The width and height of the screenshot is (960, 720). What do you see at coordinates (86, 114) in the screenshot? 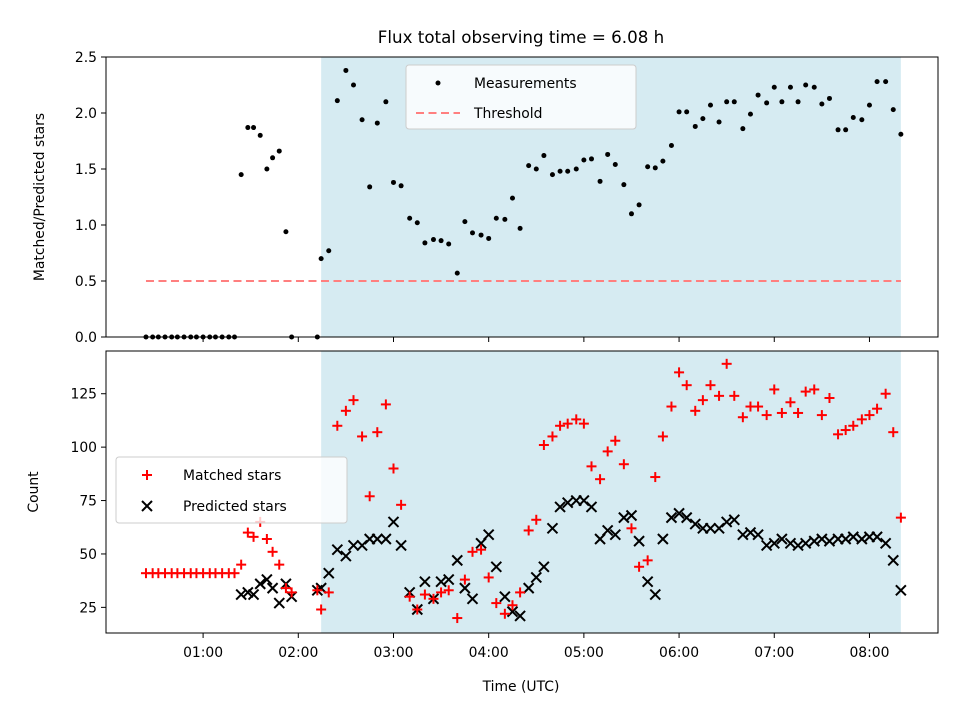
I see `y-tick-label: 2.0` at bounding box center [86, 114].